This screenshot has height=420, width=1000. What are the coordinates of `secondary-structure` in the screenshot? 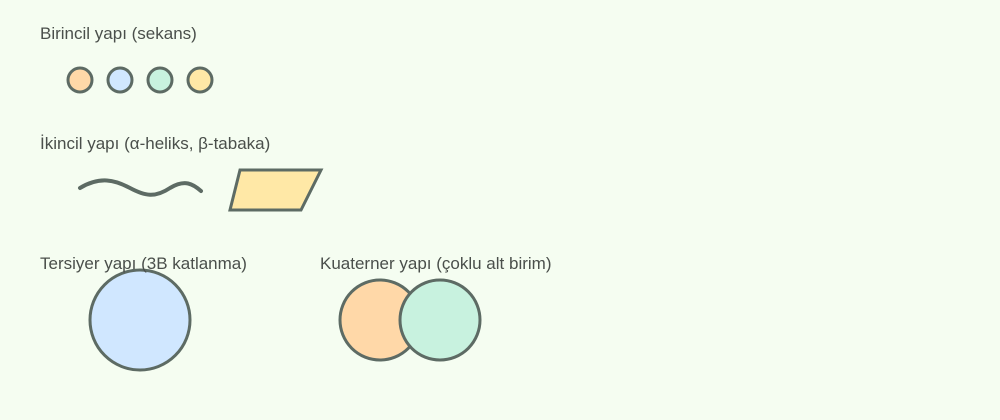 It's located at (201, 190).